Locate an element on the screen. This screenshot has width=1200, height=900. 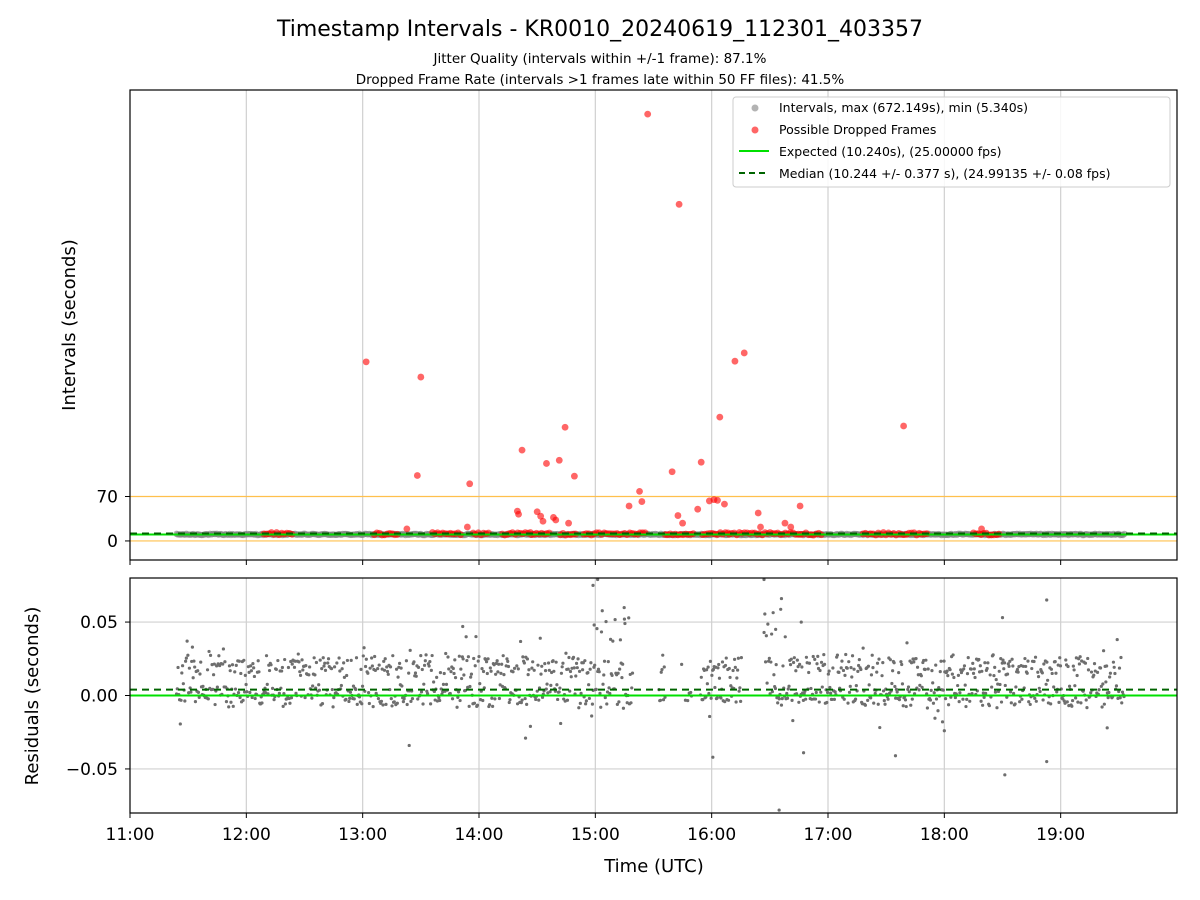
x-tick-label: 19:00 is located at coordinates (1060, 835).